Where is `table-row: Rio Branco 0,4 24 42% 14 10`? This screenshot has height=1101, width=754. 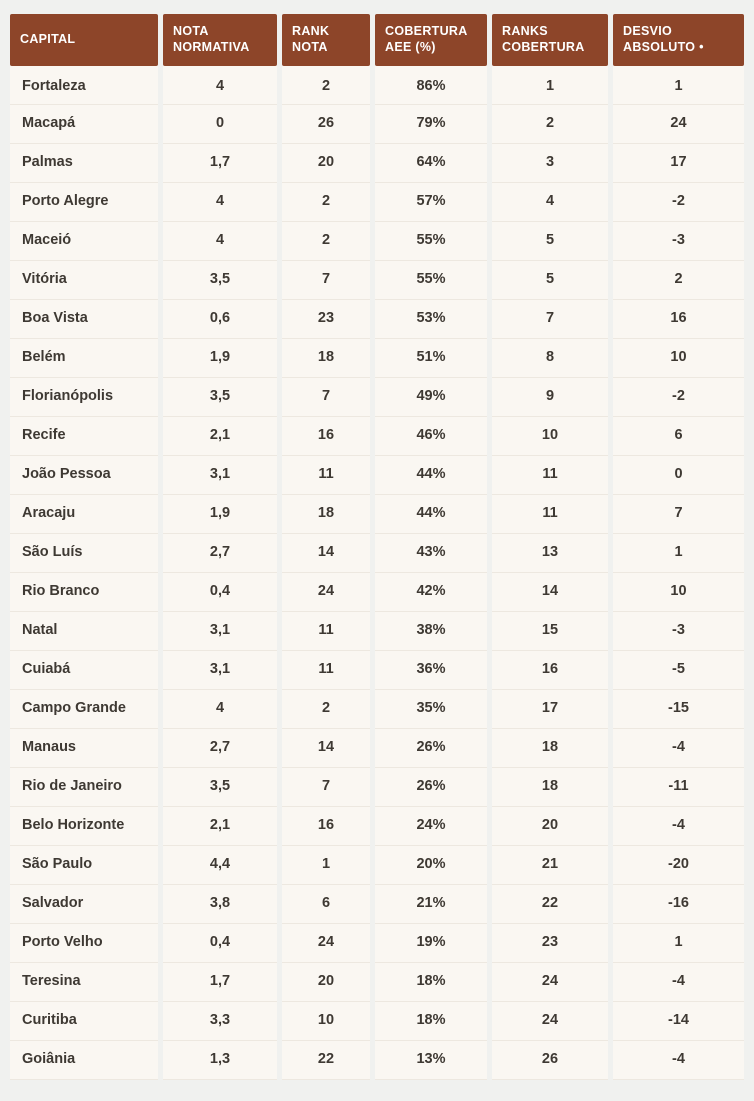 table-row: Rio Branco 0,4 24 42% 14 10 is located at coordinates (377, 592).